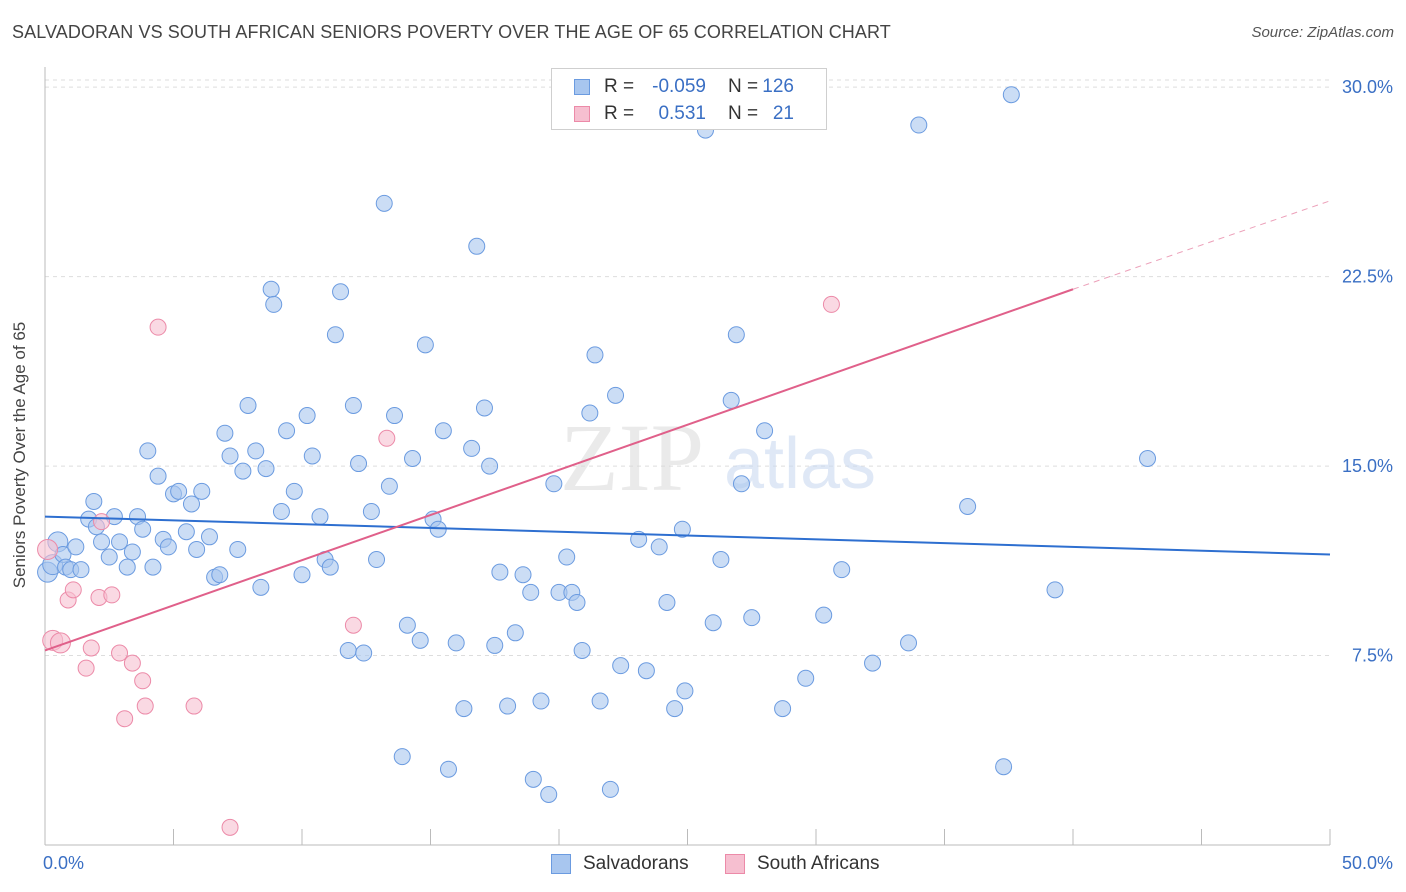  Describe the element at coordinates (582, 114) in the screenshot. I see `legend-swatch-pink` at that location.